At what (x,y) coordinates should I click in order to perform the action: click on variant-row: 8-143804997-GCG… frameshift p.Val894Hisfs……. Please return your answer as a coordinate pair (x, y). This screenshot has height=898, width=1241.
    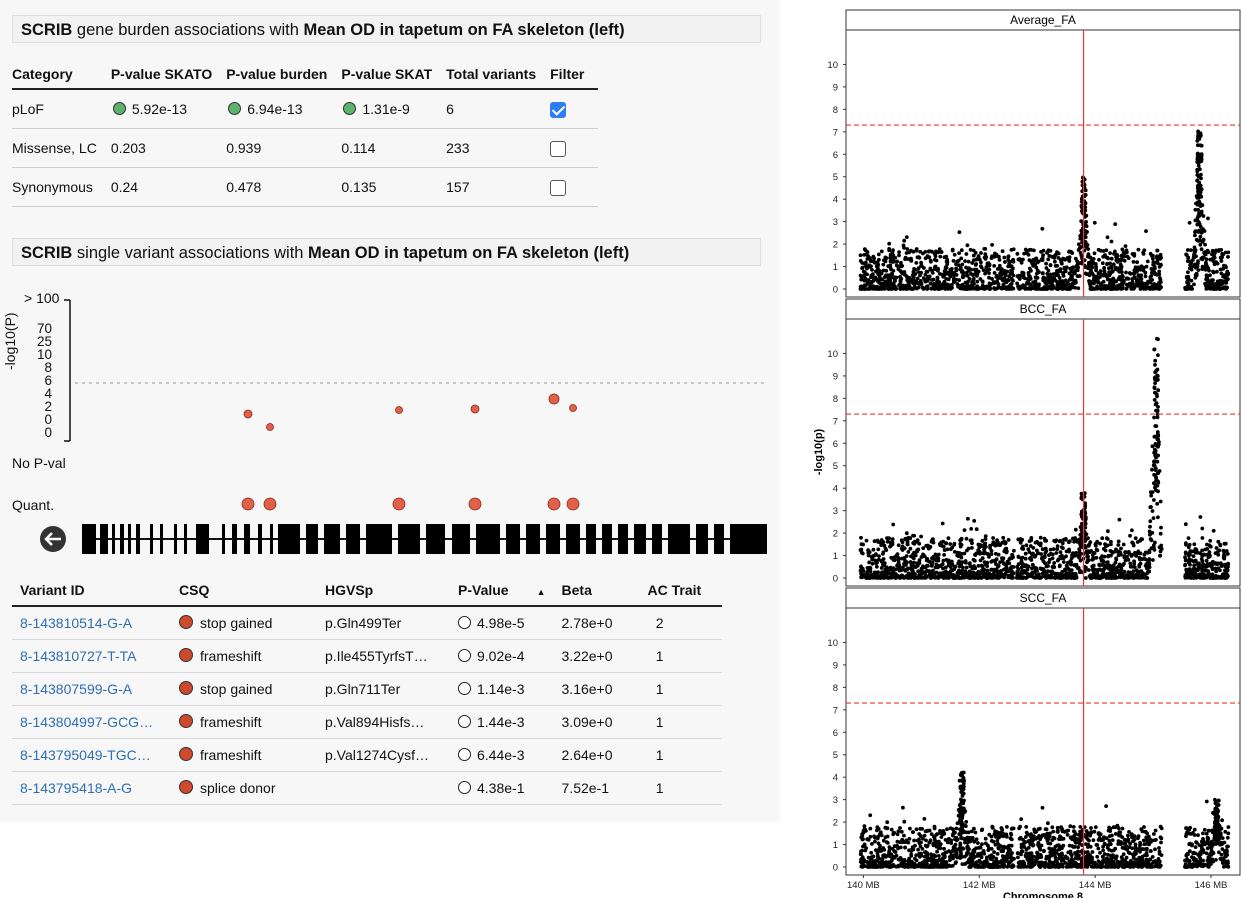
    Looking at the image, I should click on (367, 722).